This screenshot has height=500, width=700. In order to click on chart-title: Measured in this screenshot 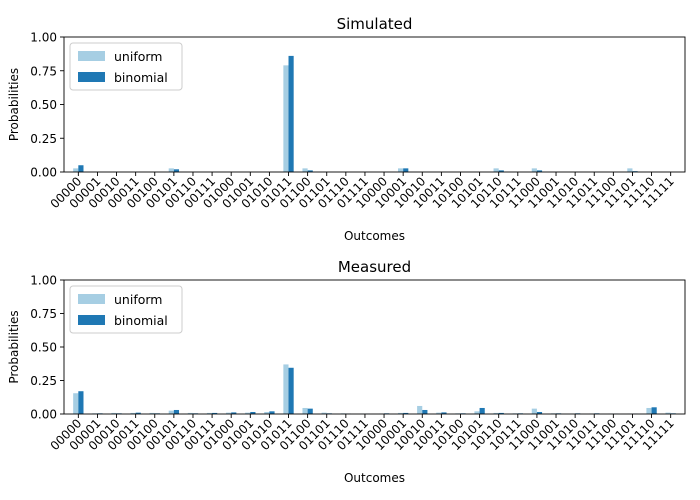, I will do `click(374, 267)`.